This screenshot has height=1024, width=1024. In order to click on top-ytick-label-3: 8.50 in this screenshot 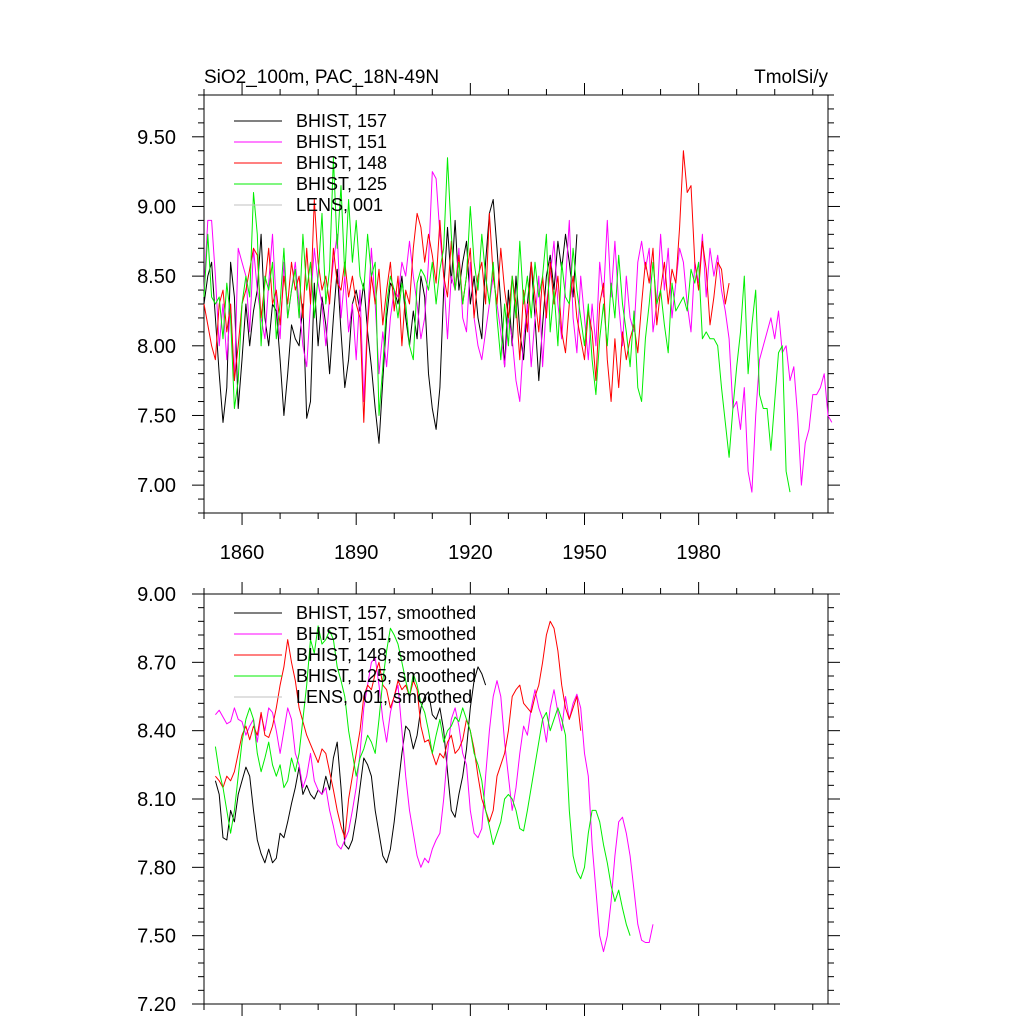, I will do `click(156, 277)`.